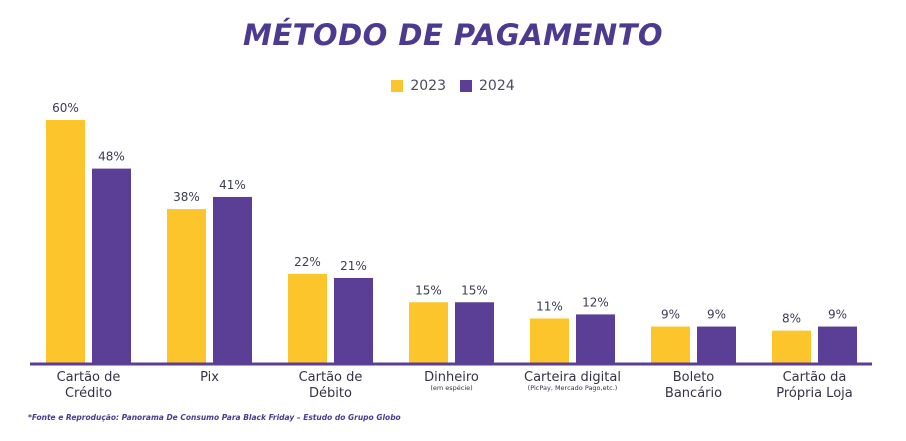  Describe the element at coordinates (572, 377) in the screenshot. I see `category-label-4-line-0: Carteira digital` at that location.